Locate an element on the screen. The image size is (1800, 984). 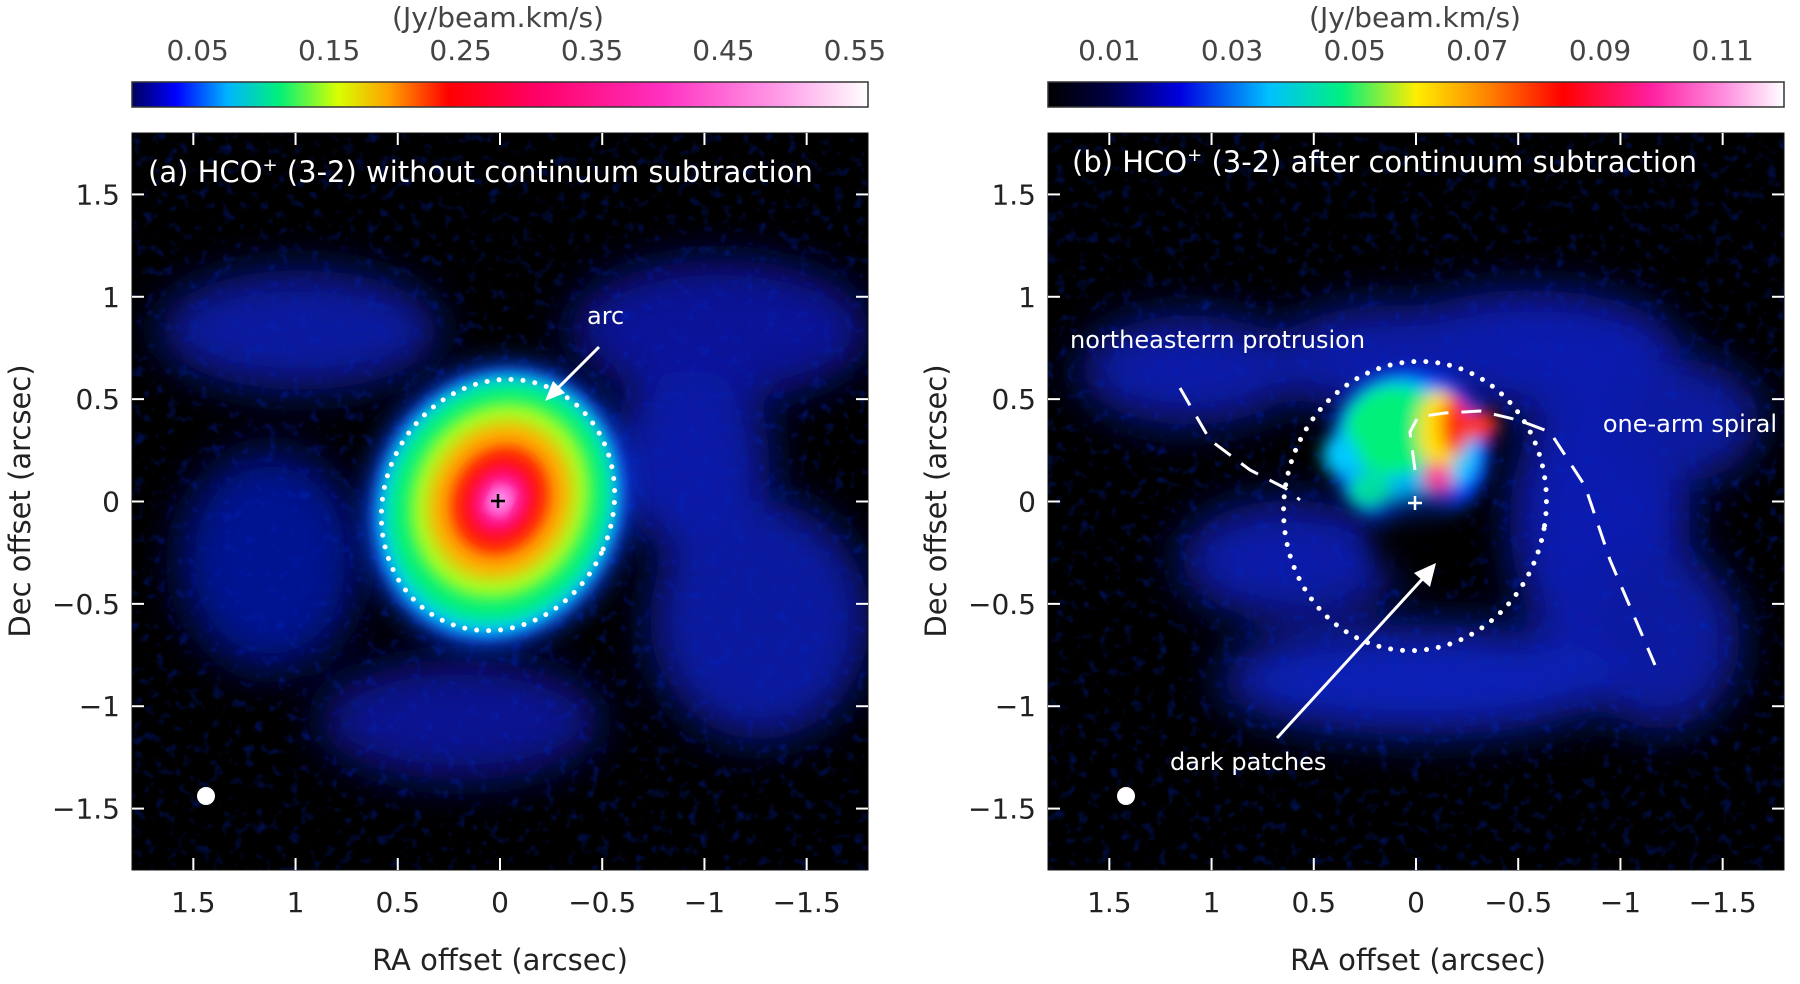
colorbar-tick-label-a: 0.15 is located at coordinates (329, 50).